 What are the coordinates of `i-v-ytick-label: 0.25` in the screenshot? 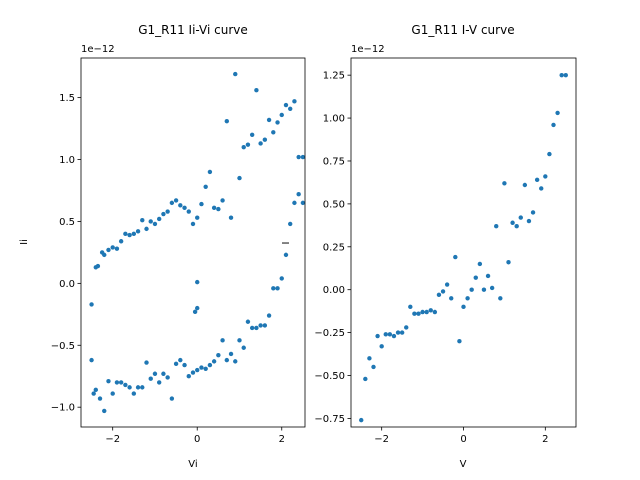 It's located at (334, 247).